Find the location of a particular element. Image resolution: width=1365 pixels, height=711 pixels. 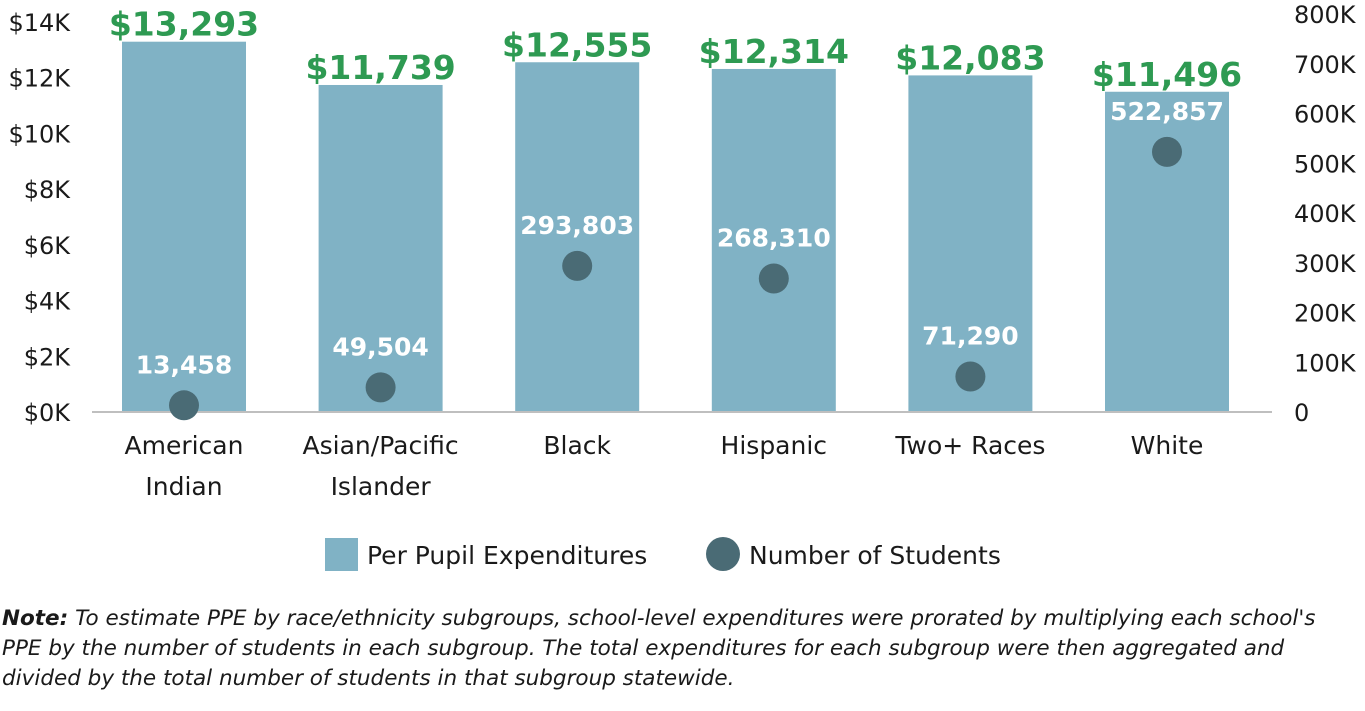

left-y-tick-label: $12K is located at coordinates (39, 79).